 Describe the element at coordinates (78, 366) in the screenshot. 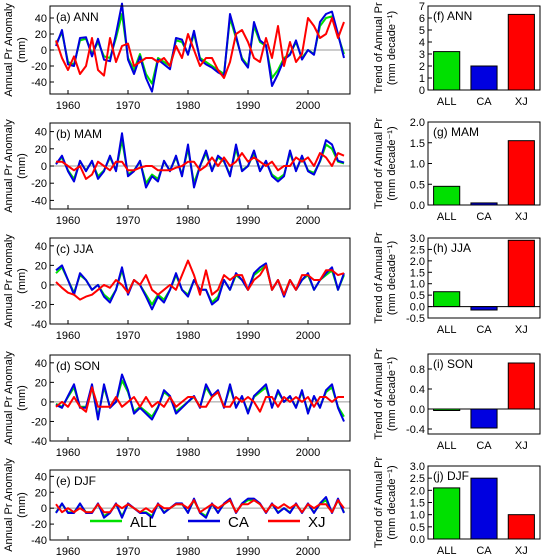

I see `panel-label: (d) SON` at that location.